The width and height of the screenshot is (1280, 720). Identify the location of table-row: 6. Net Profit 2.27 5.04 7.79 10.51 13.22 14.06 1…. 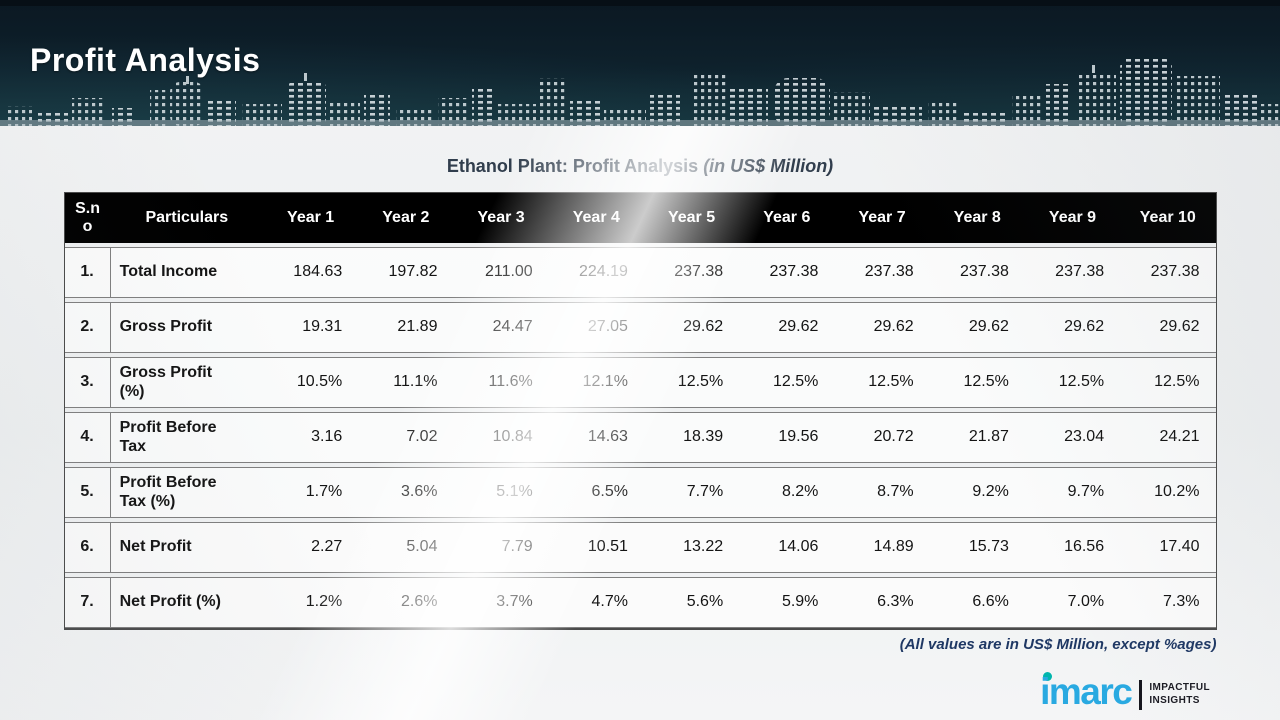
(640, 547).